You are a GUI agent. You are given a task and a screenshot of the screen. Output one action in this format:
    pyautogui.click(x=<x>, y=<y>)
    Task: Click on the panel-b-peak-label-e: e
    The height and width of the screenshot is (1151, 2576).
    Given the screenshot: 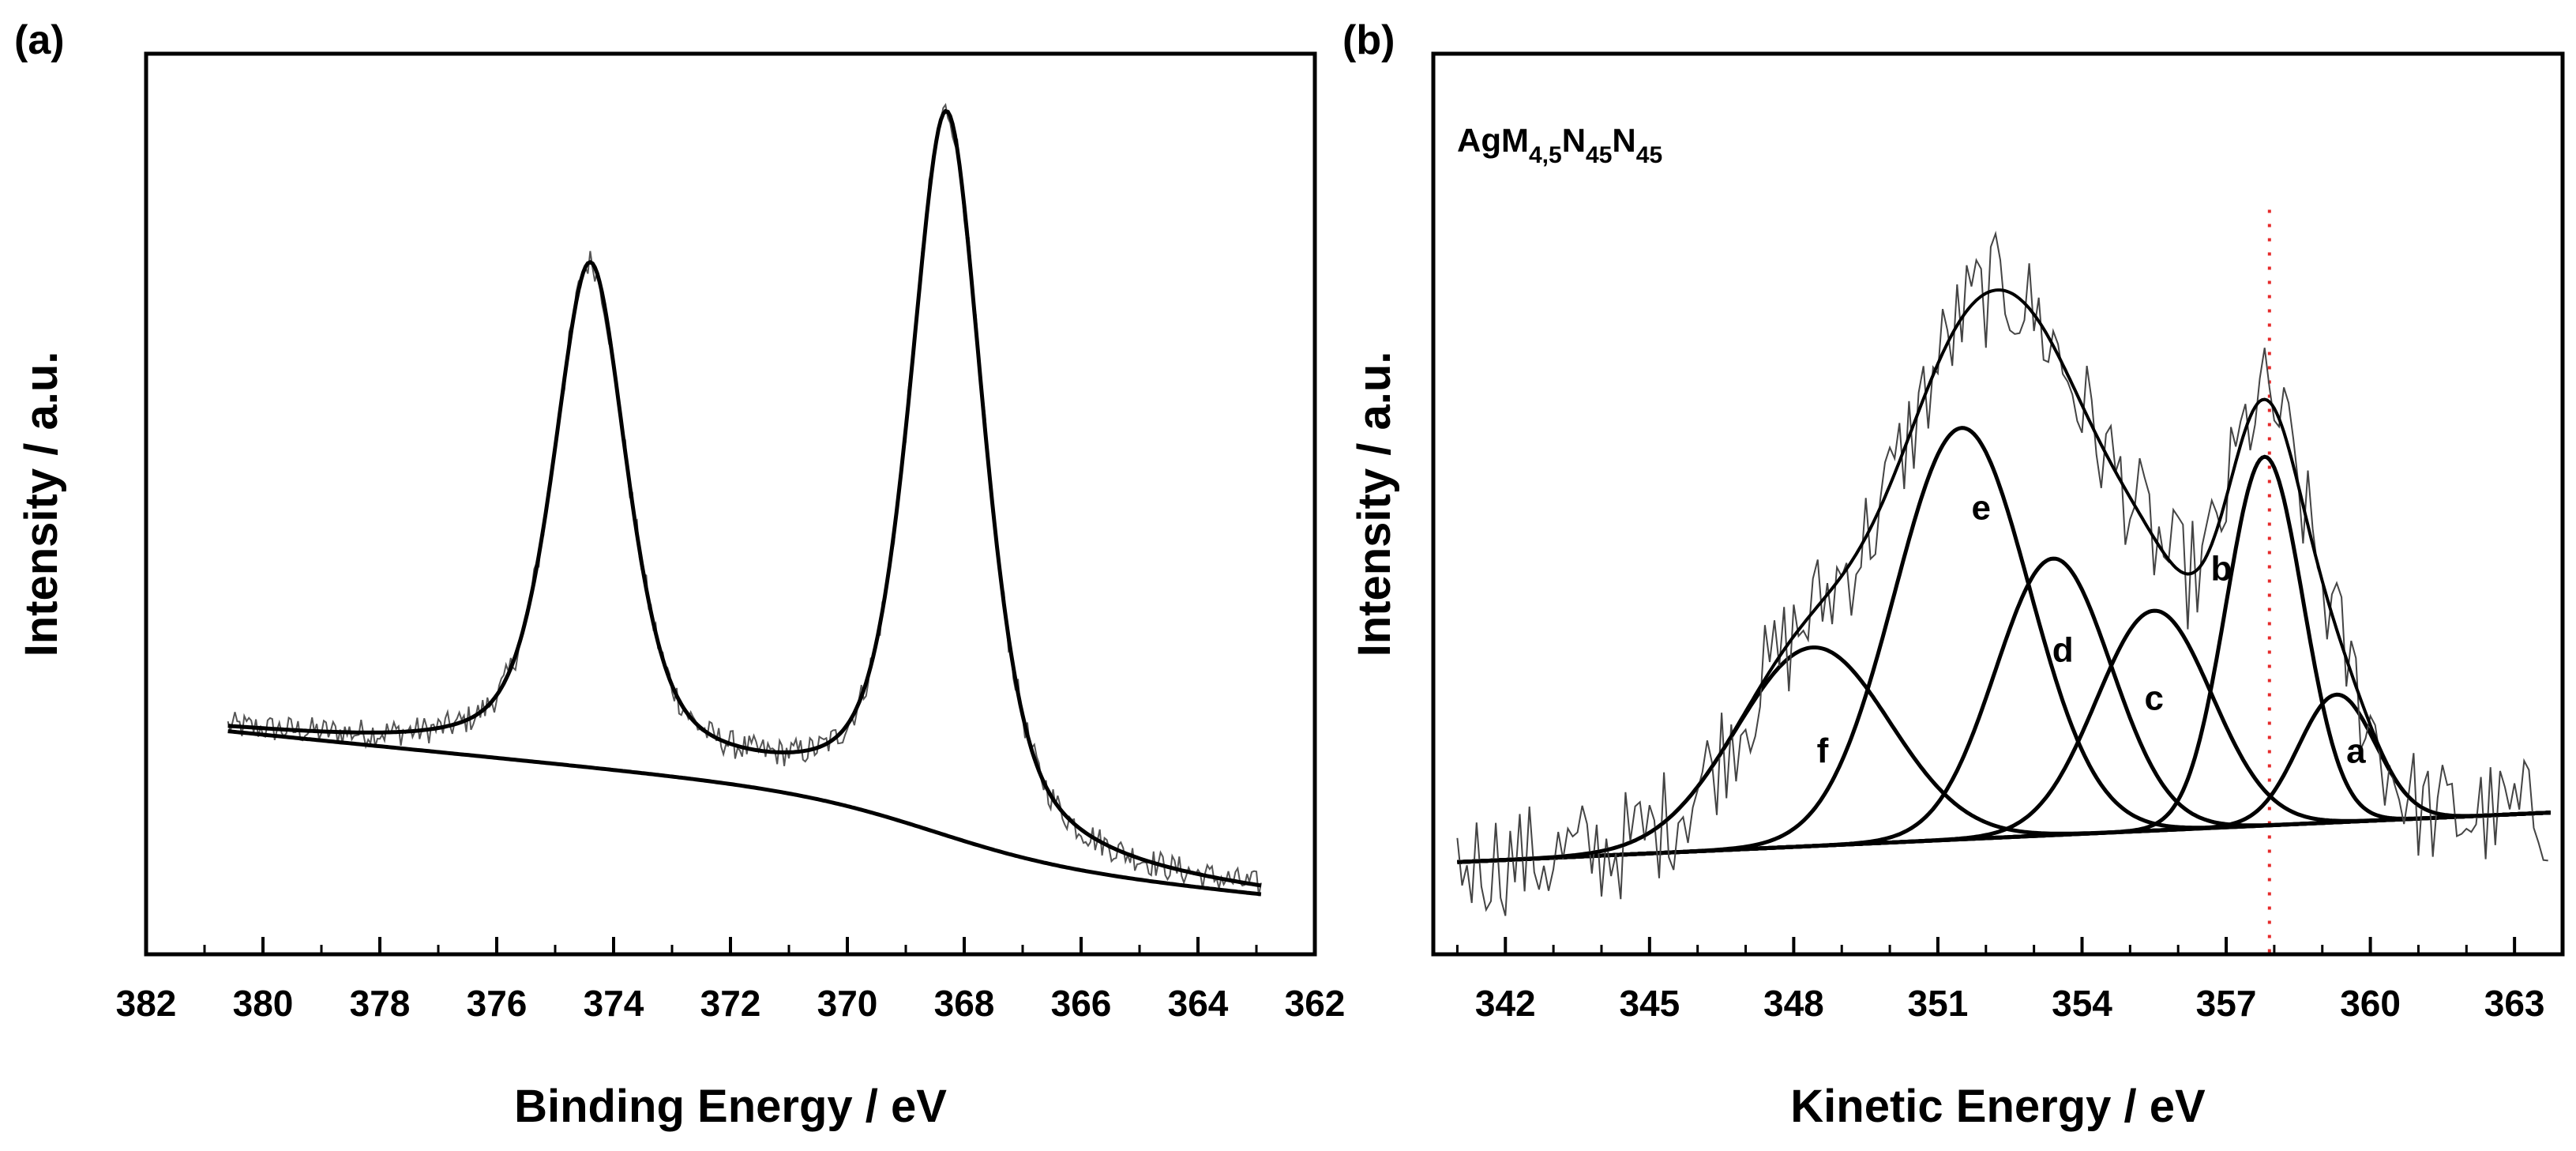 What is the action you would take?
    pyautogui.click(x=1980, y=508)
    